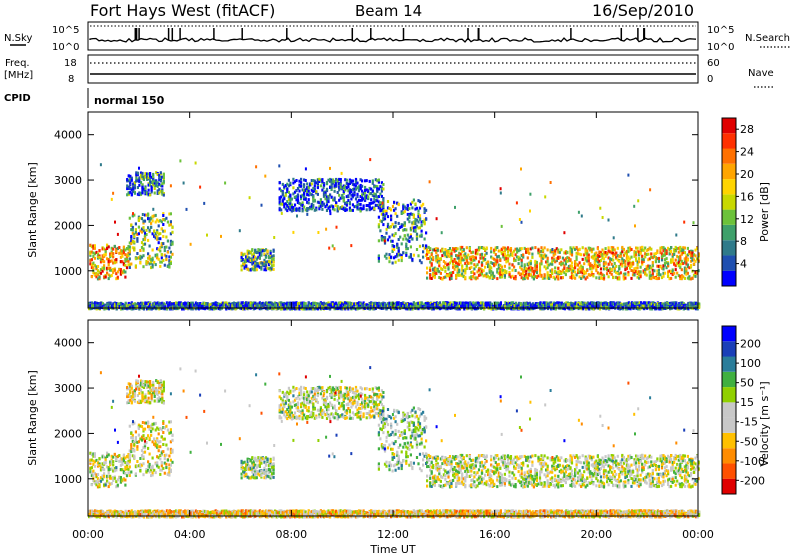 The width and height of the screenshot is (800, 554). Describe the element at coordinates (17, 98) in the screenshot. I see `cpid-label: CPID` at that location.